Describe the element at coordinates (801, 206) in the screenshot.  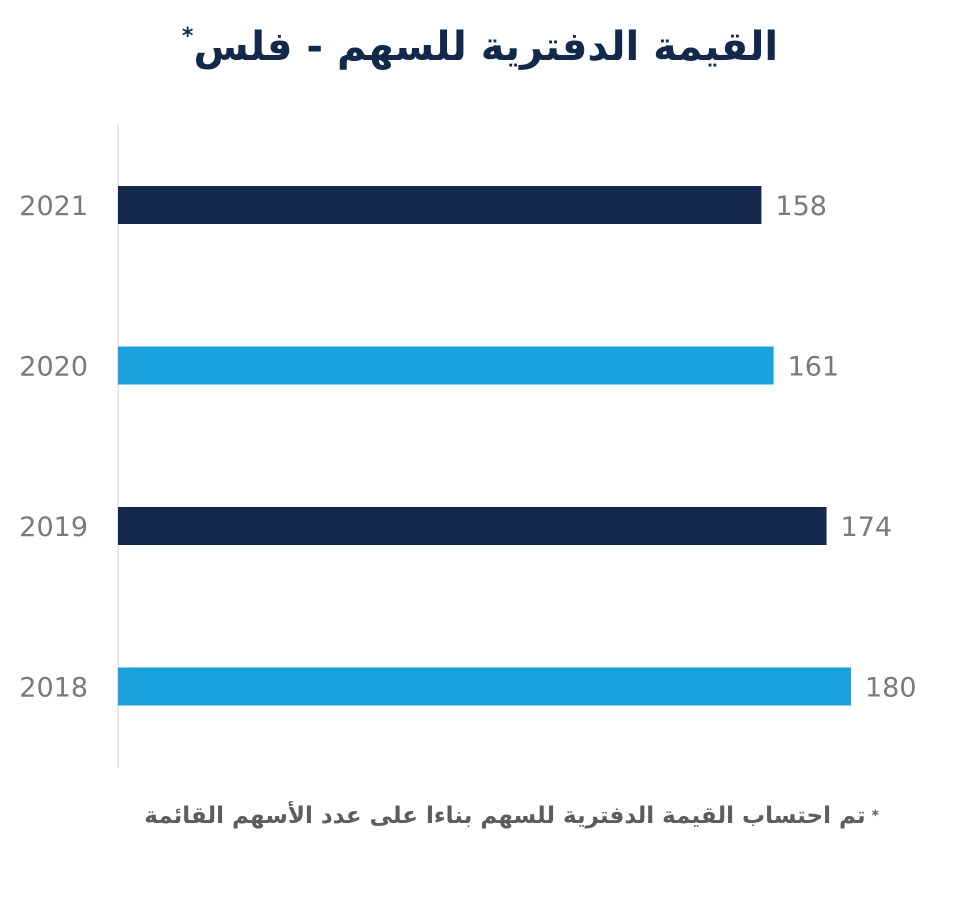
I see `value-label-2021: 158` at that location.